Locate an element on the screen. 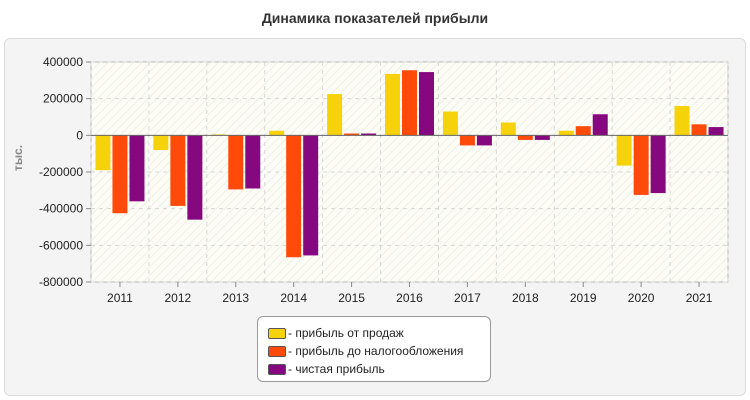  y-tick-label: 0 is located at coordinates (79, 135).